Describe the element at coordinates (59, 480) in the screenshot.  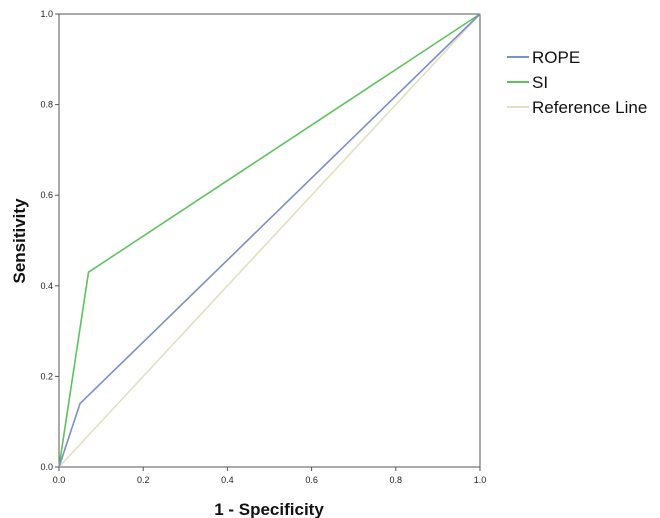
I see `x-tick-label: 0.0` at that location.